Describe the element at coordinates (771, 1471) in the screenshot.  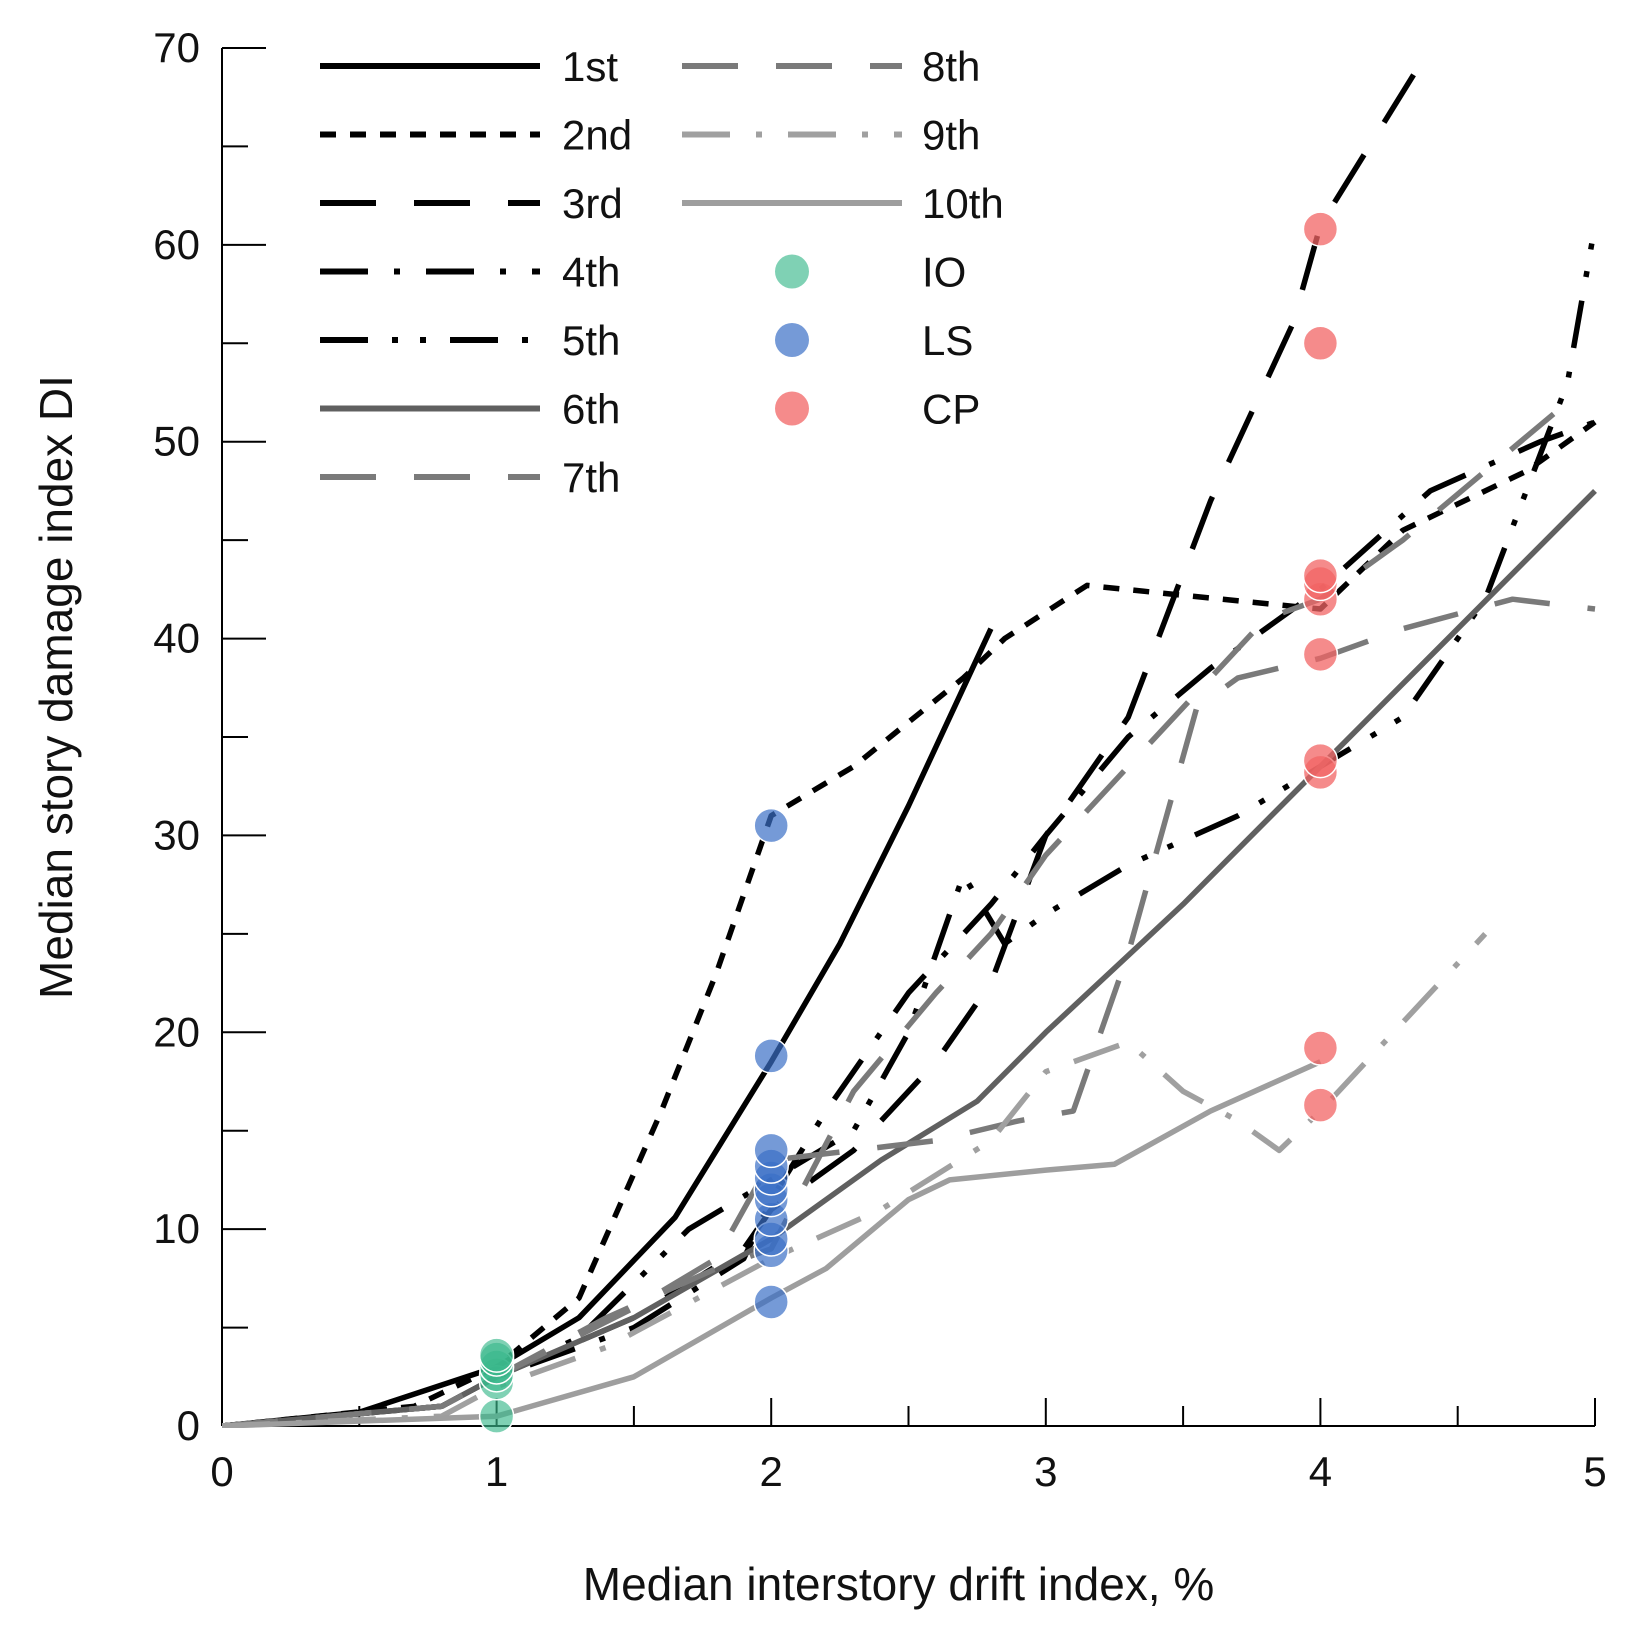
I see `x-tick-label: 2` at that location.